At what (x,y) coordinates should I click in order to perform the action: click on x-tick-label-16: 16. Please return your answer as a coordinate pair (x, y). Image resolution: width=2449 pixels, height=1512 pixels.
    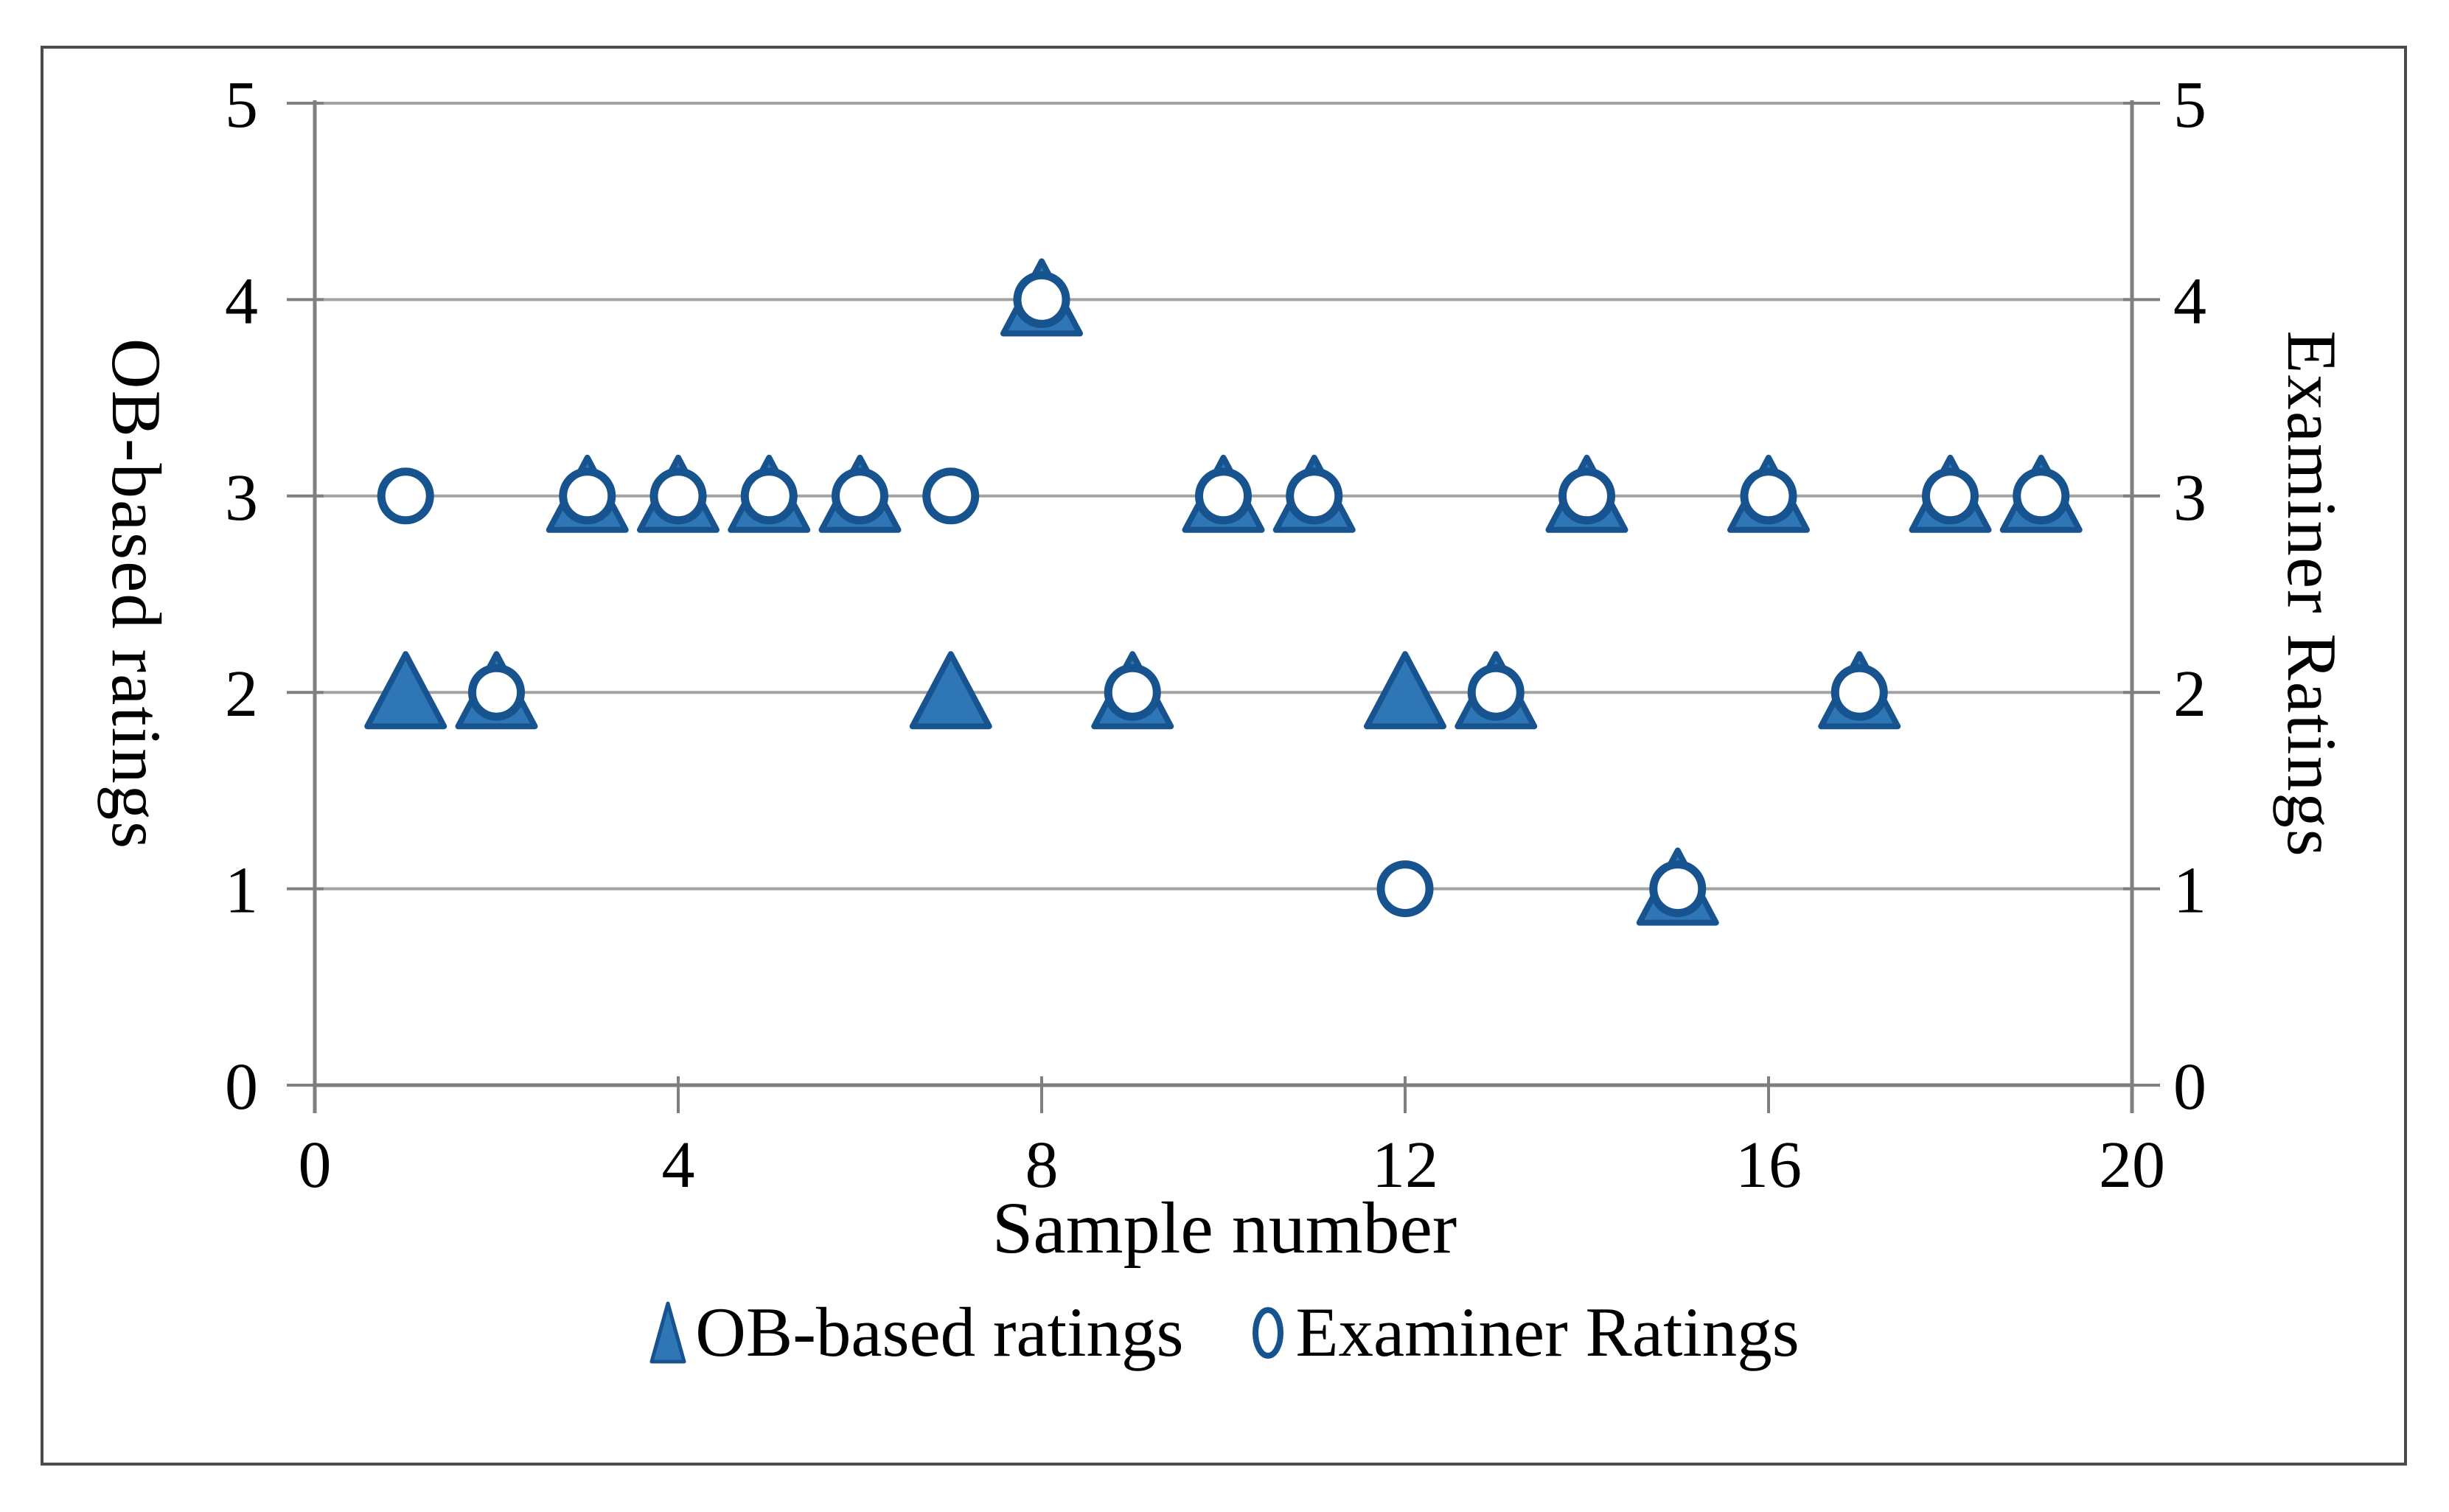
    Looking at the image, I should click on (1768, 1165).